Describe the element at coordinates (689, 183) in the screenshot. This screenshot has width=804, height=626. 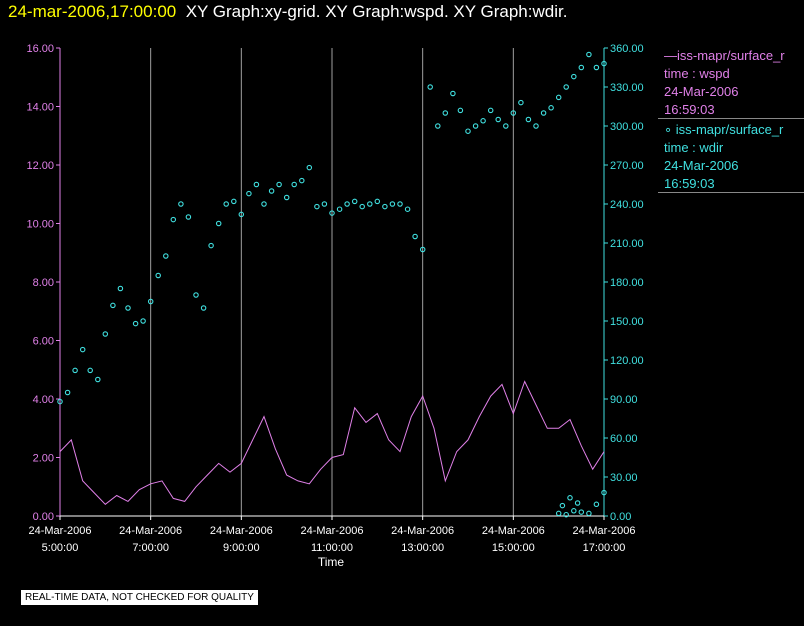
I see `legend-wdir-time: 16:59:03` at that location.